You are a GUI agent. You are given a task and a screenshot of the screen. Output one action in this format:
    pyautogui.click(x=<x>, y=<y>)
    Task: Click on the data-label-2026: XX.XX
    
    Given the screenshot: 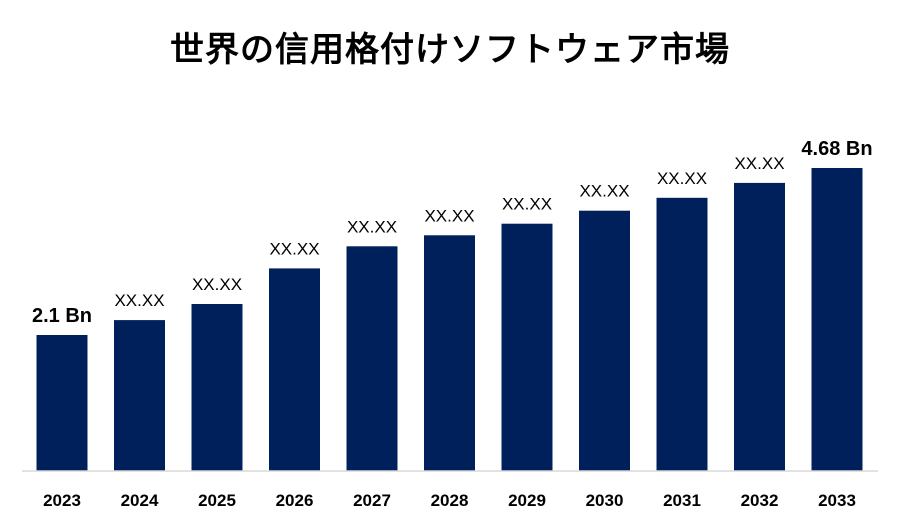 What is the action you would take?
    pyautogui.click(x=294, y=248)
    